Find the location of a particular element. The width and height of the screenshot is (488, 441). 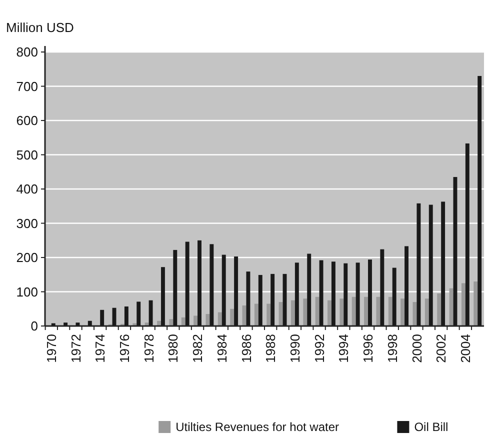

y-tick-label: 400 is located at coordinates (27, 189).